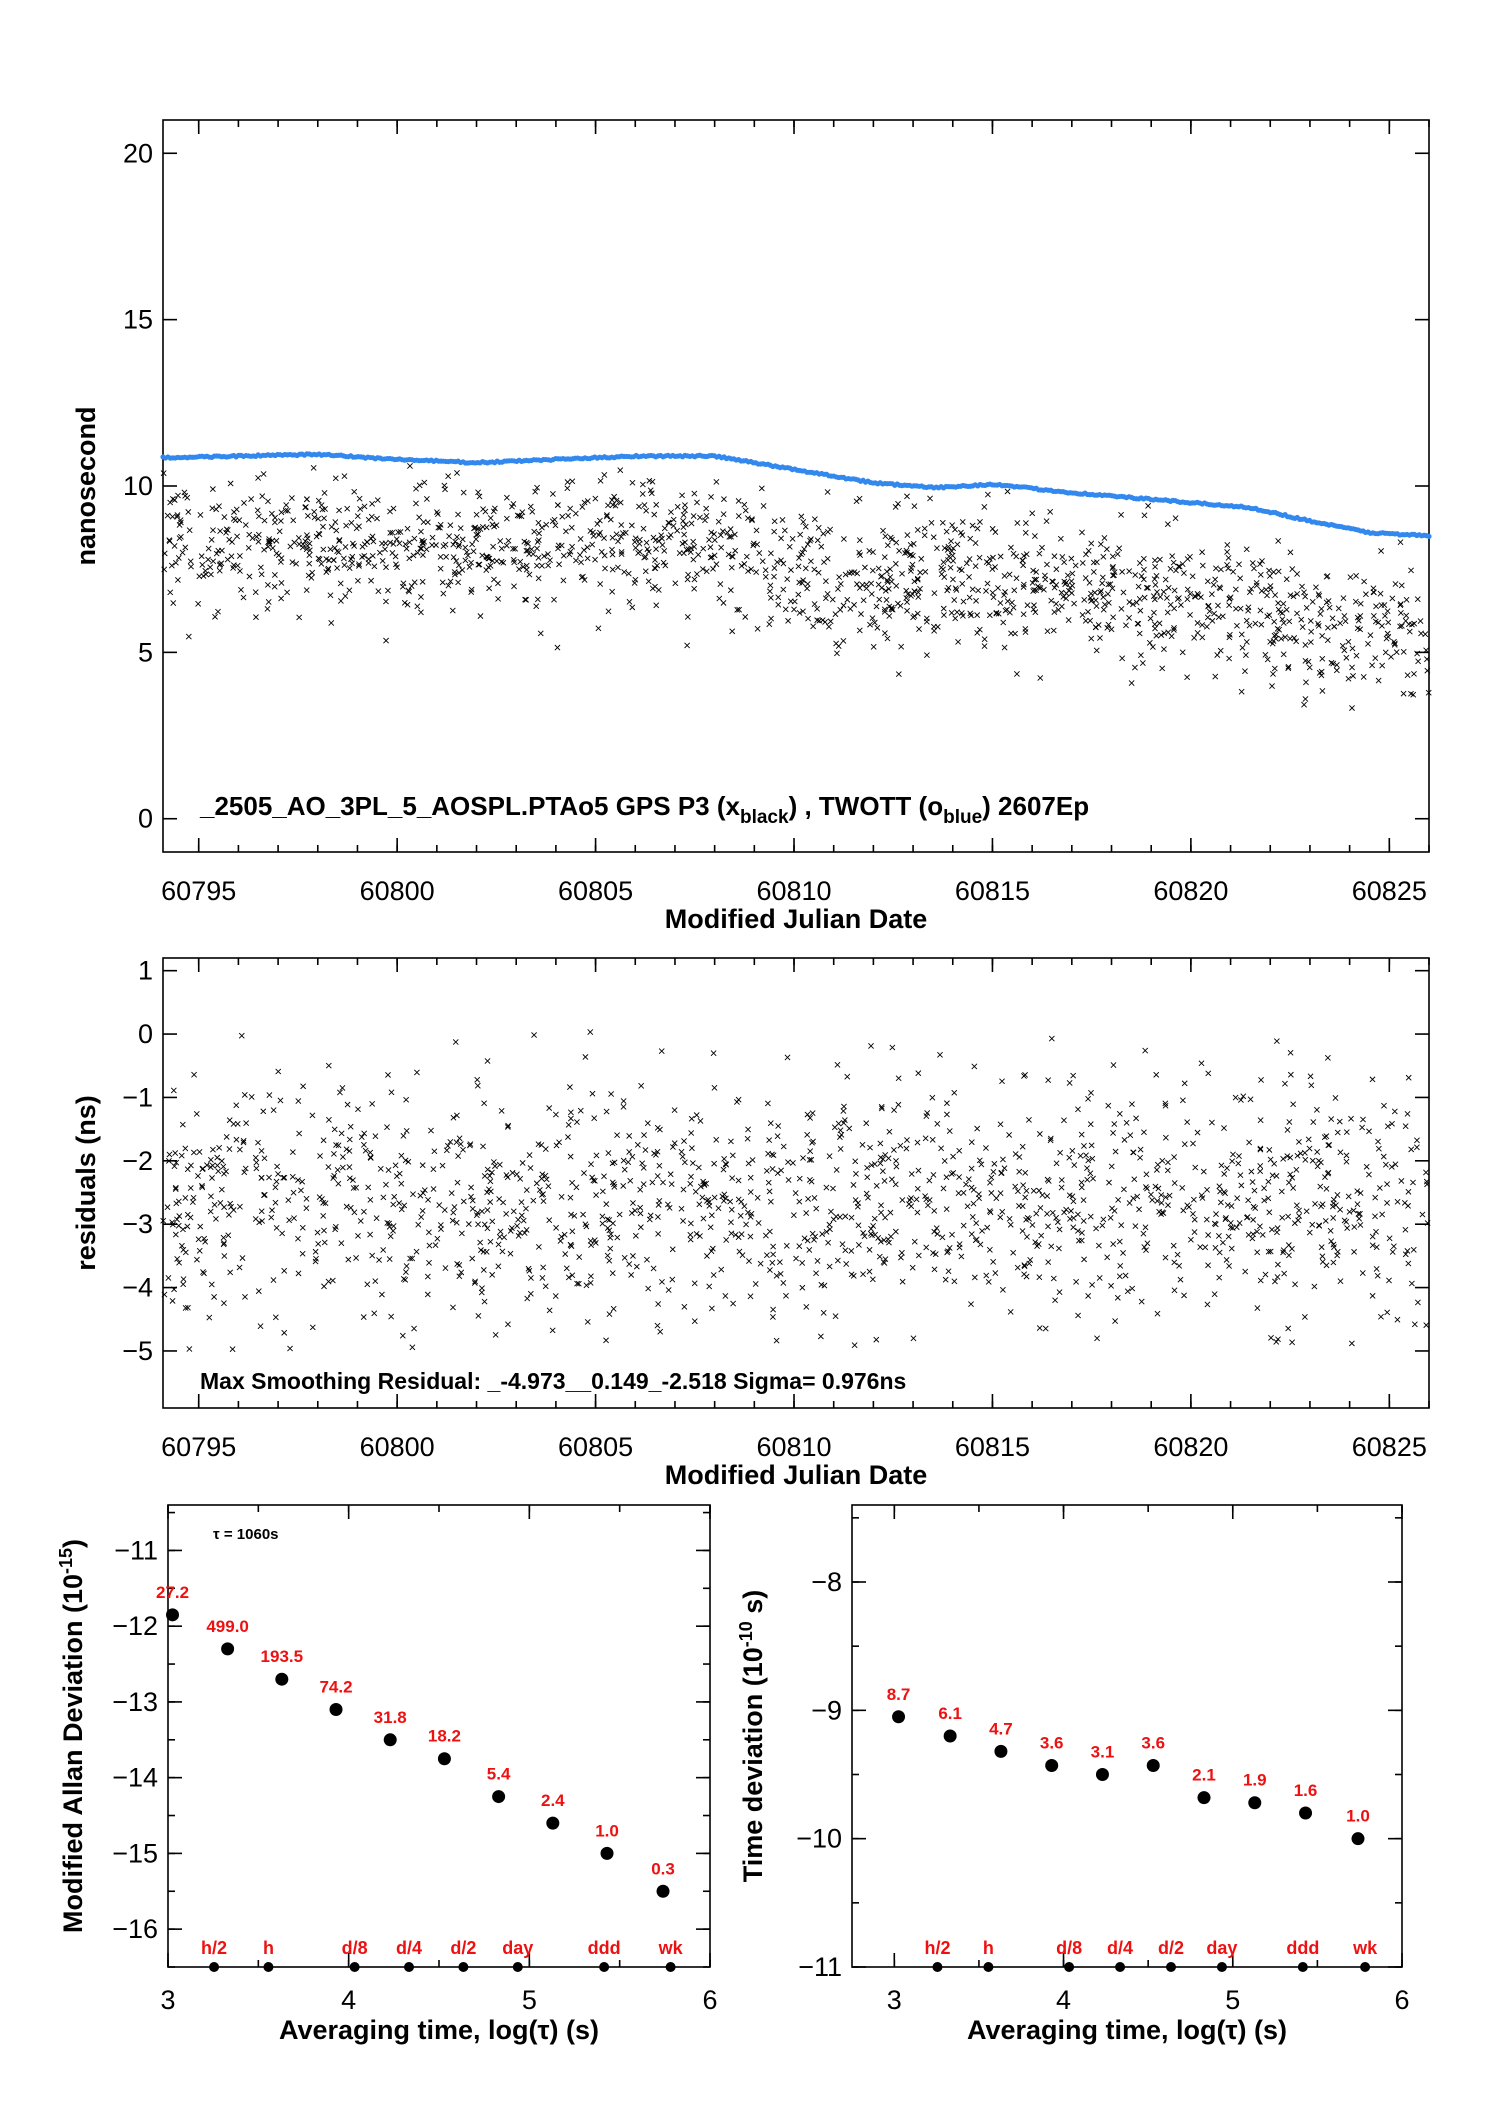  I want to click on y-tick-label: 15, so click(138, 320).